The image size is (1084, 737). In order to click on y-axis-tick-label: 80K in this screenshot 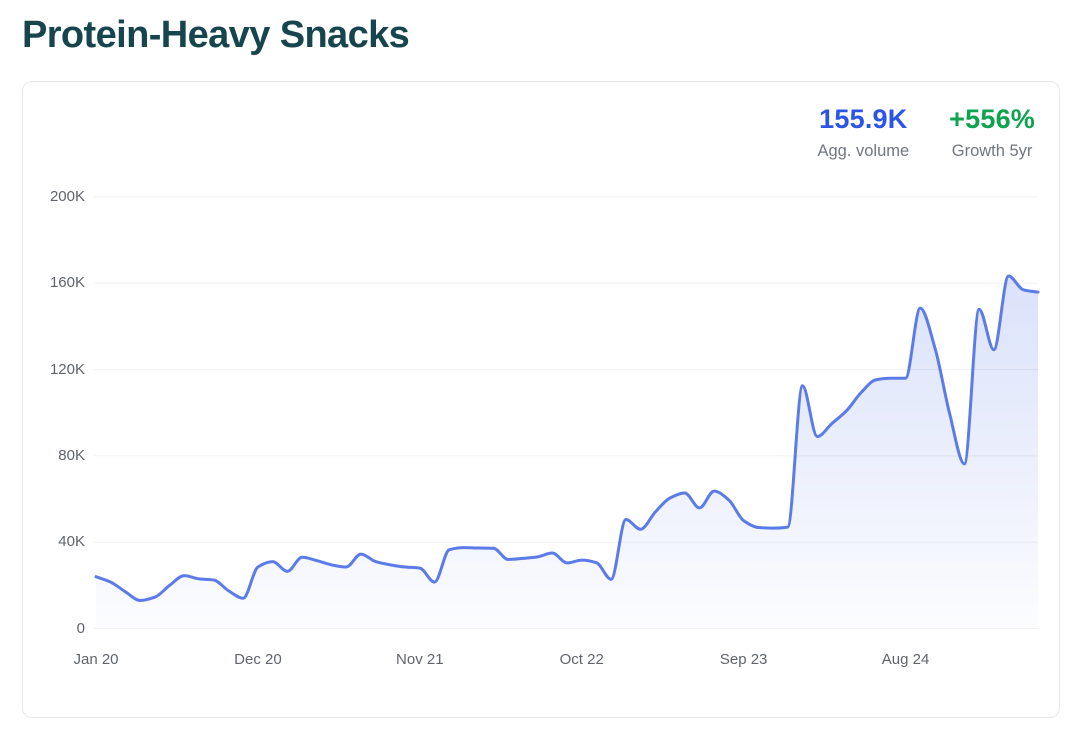, I will do `click(71, 455)`.